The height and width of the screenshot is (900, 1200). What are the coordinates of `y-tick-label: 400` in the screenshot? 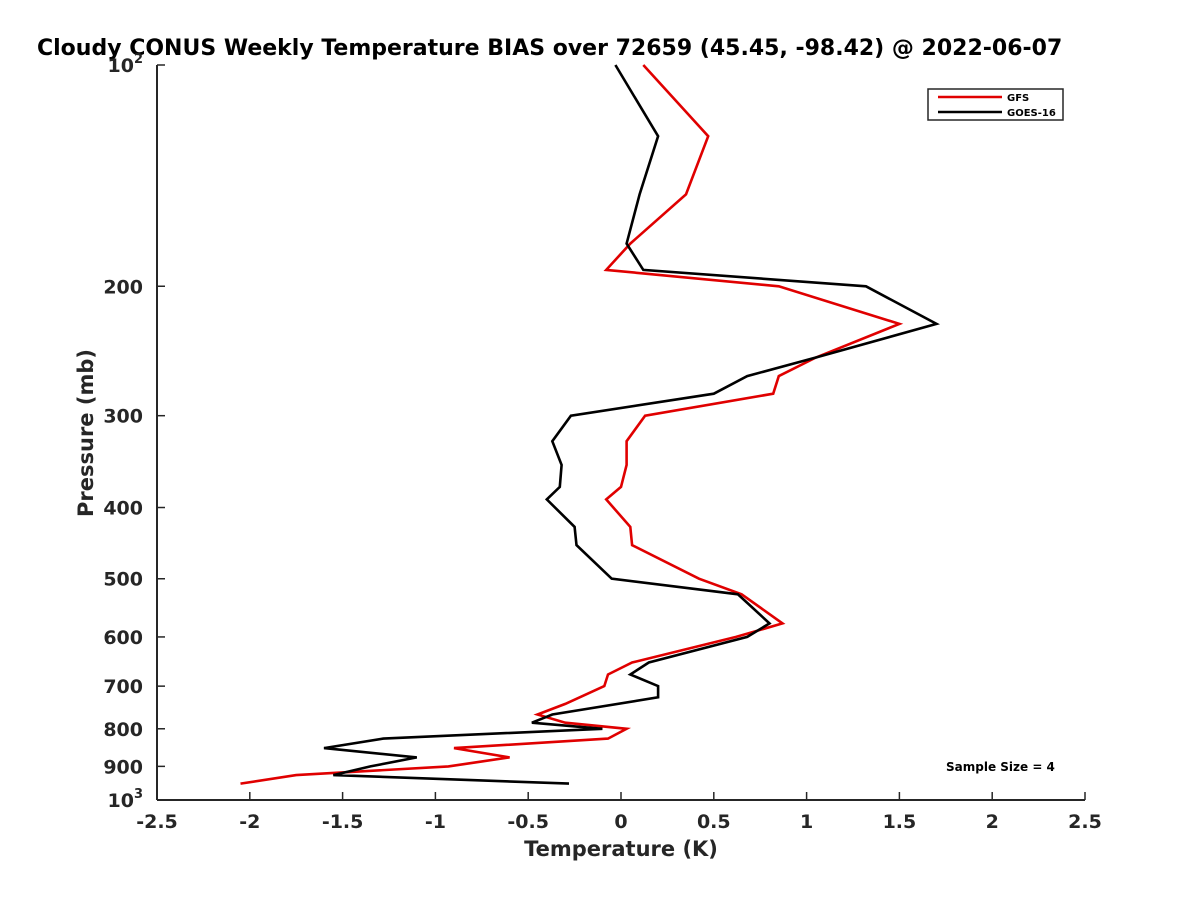 It's located at (123, 509).